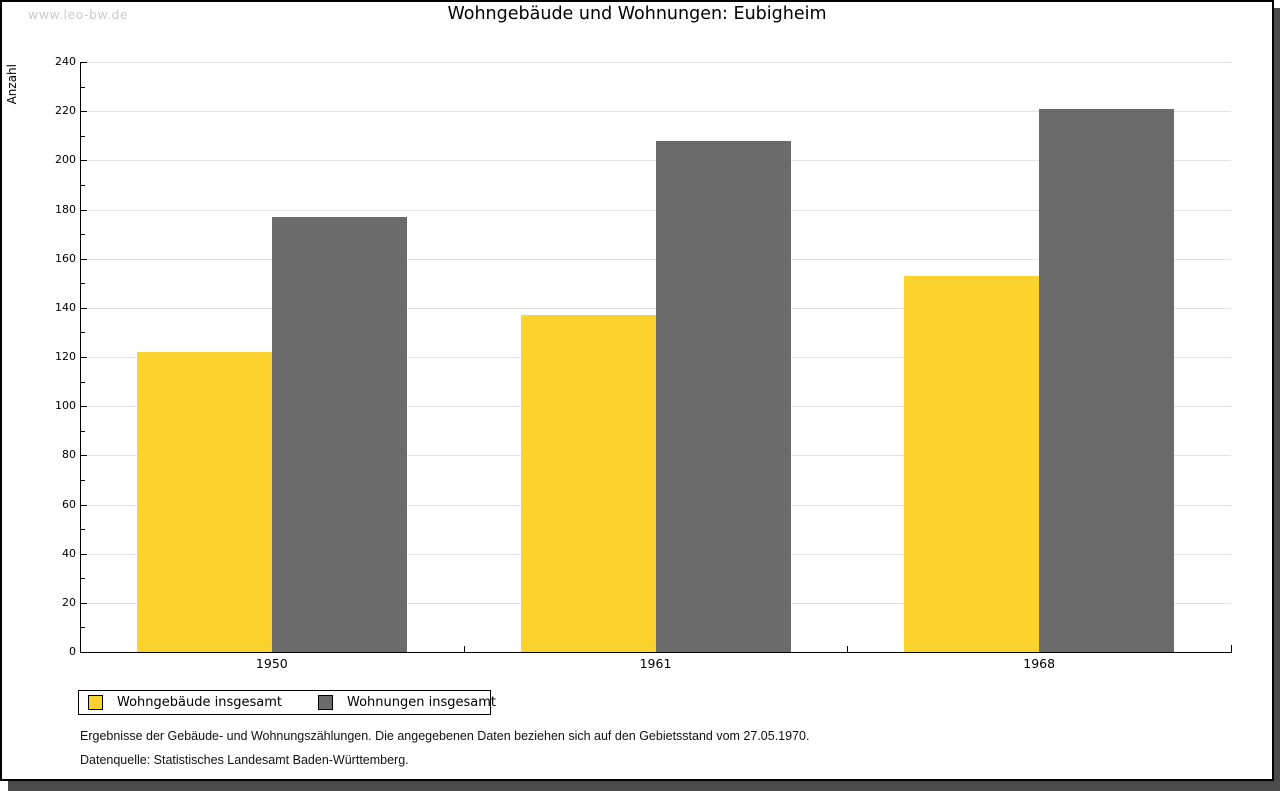 This screenshot has width=1280, height=791. I want to click on y-axis-tick-label: 180, so click(65, 209).